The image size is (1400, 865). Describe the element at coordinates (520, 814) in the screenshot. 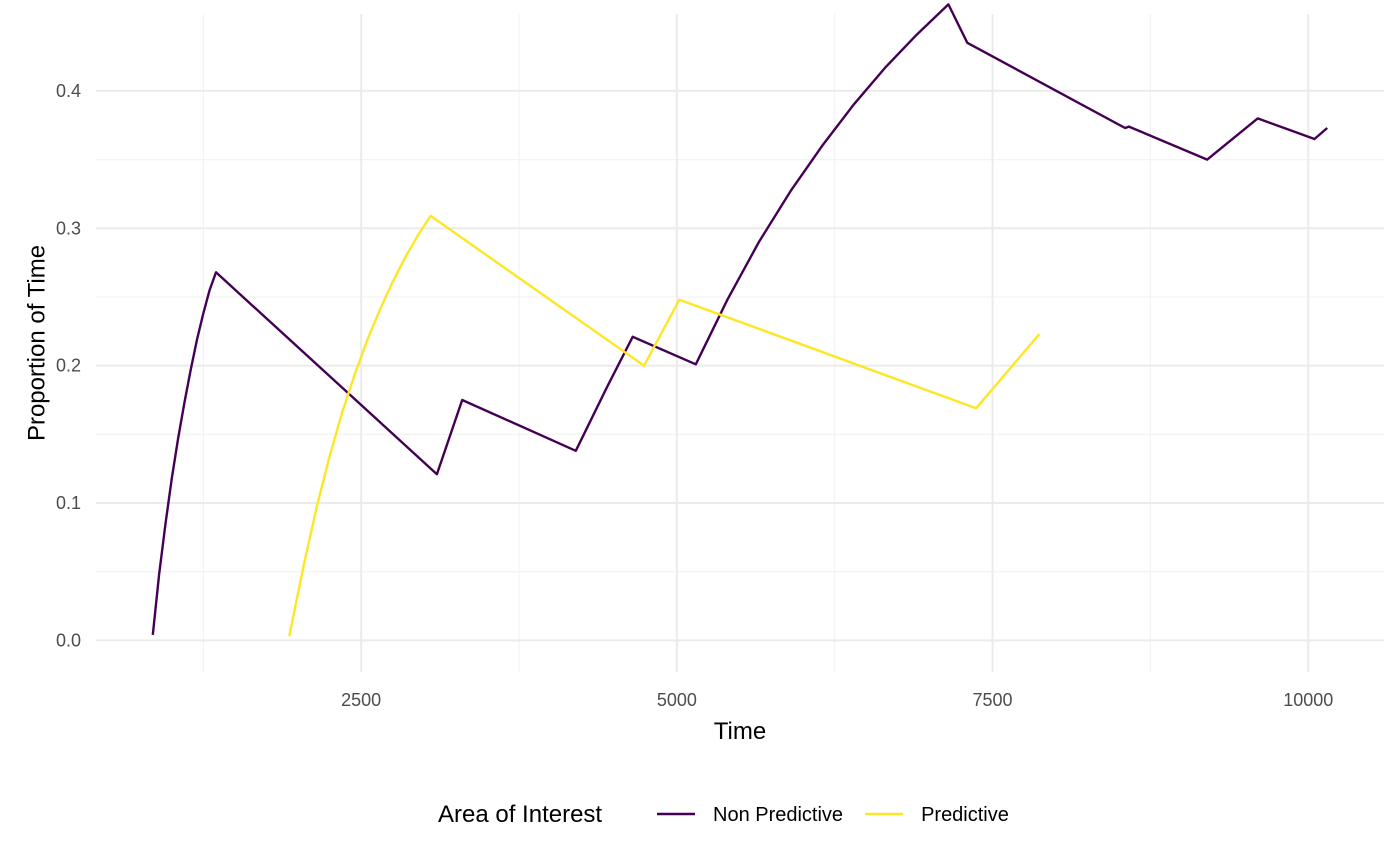

I see `legend-title: Area of Interest` at that location.